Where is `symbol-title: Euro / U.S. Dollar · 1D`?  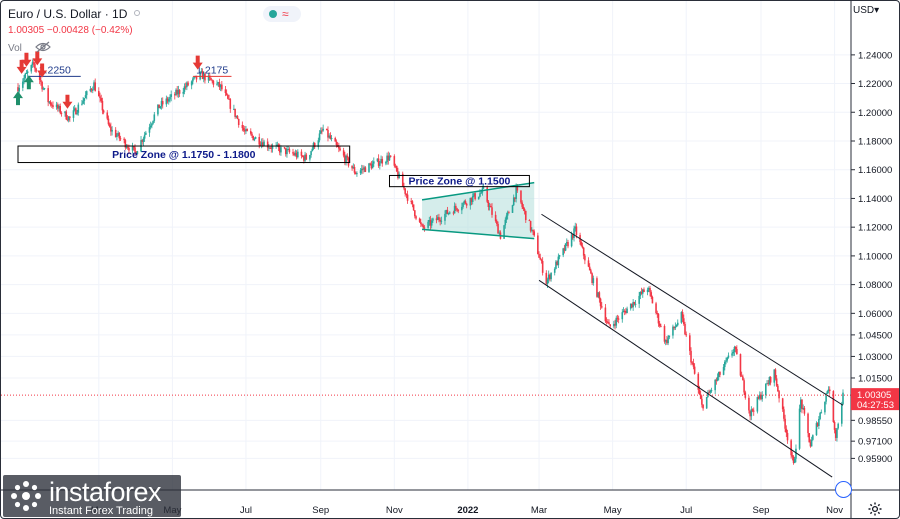
symbol-title: Euro / U.S. Dollar · 1D is located at coordinates (68, 14).